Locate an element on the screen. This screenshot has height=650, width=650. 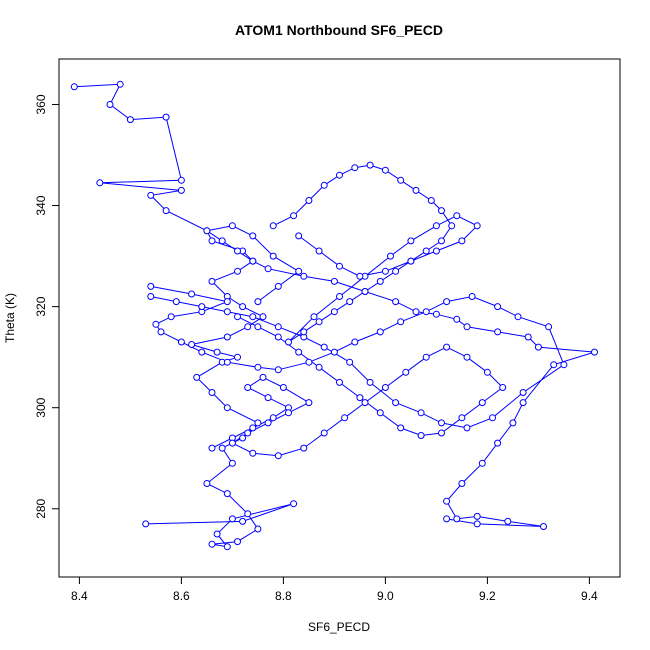
x-tick-label: 8.4 is located at coordinates (79, 596).